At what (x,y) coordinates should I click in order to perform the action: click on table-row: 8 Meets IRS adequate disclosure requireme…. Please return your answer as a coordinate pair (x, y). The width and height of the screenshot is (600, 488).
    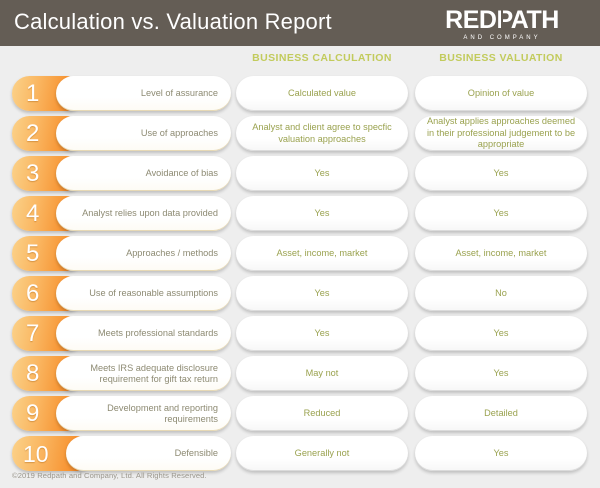
    Looking at the image, I should click on (300, 373).